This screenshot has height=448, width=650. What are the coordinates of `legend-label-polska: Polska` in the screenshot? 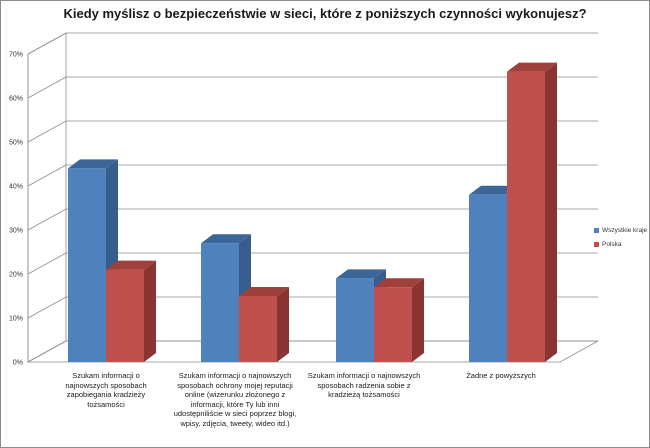 It's located at (612, 244).